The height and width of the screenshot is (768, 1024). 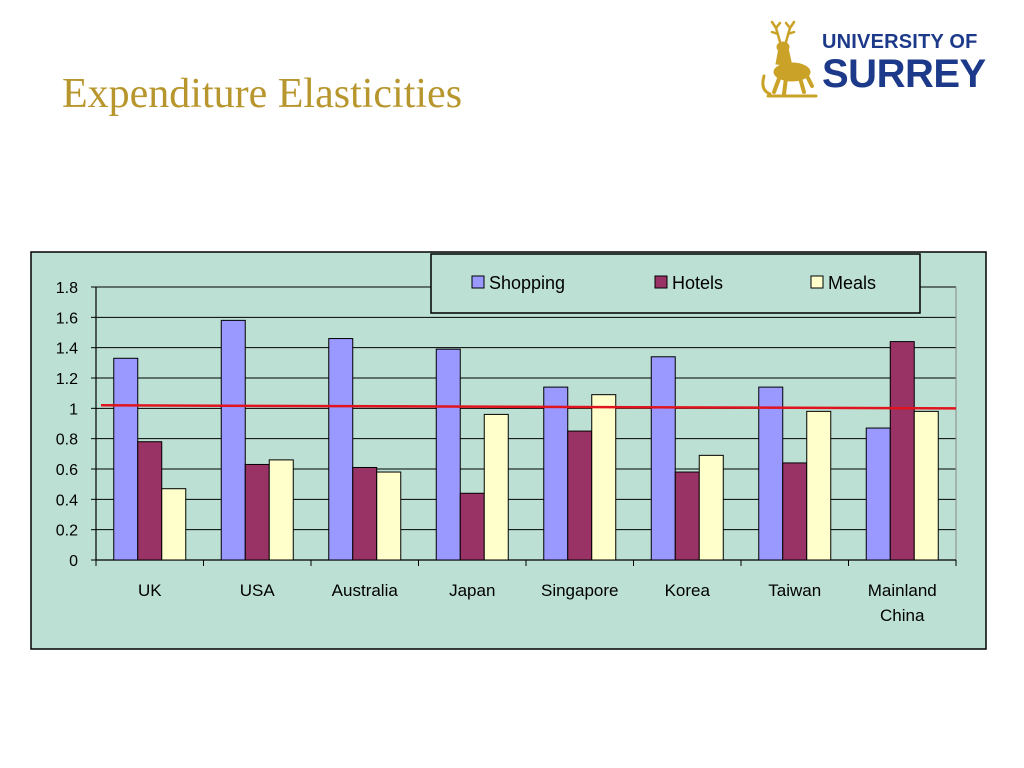 What do you see at coordinates (262, 94) in the screenshot?
I see `slide-title: Expenditure Elasticities` at bounding box center [262, 94].